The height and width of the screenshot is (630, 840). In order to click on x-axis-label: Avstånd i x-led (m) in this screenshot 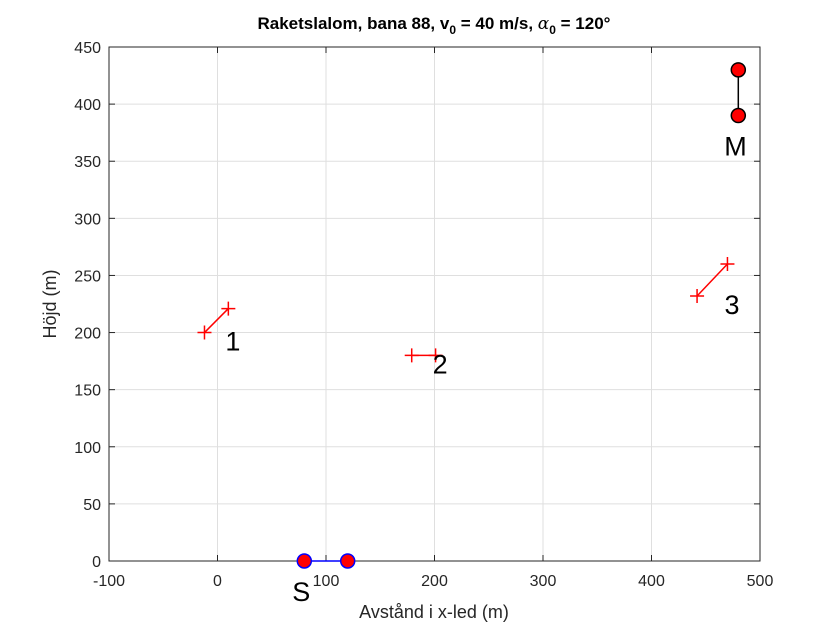, I will do `click(434, 612)`.